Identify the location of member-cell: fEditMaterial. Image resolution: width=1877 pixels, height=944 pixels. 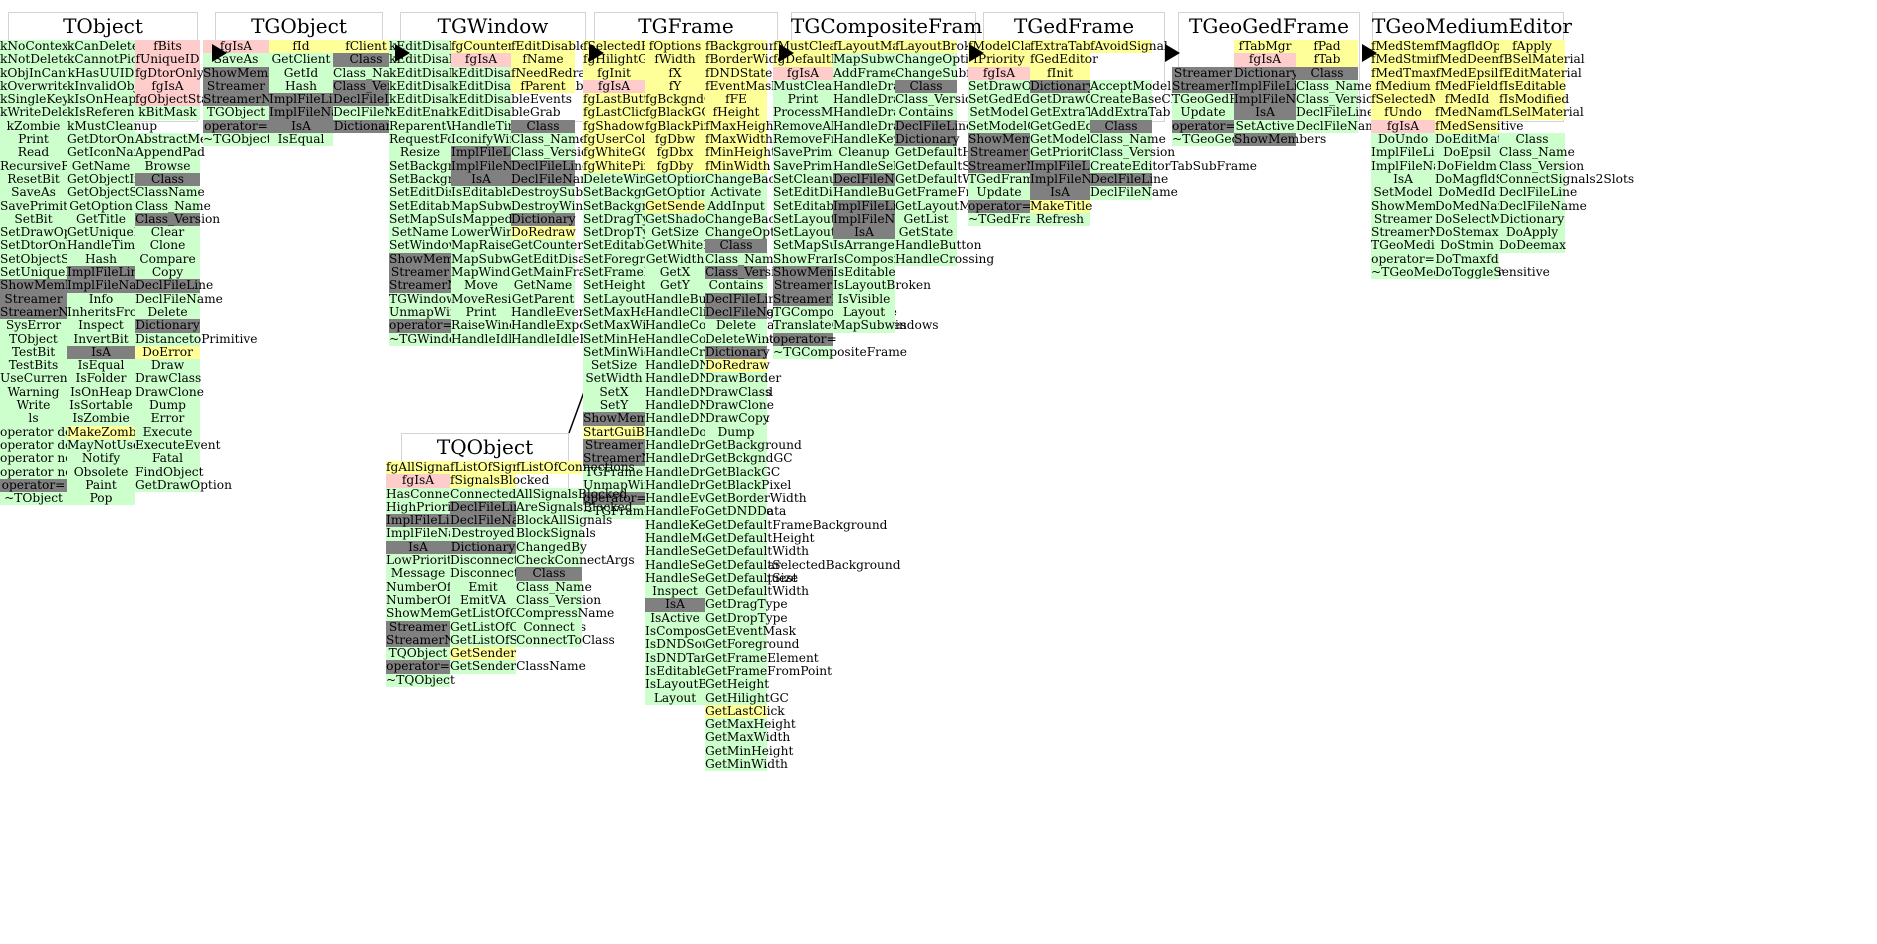
(1540, 72).